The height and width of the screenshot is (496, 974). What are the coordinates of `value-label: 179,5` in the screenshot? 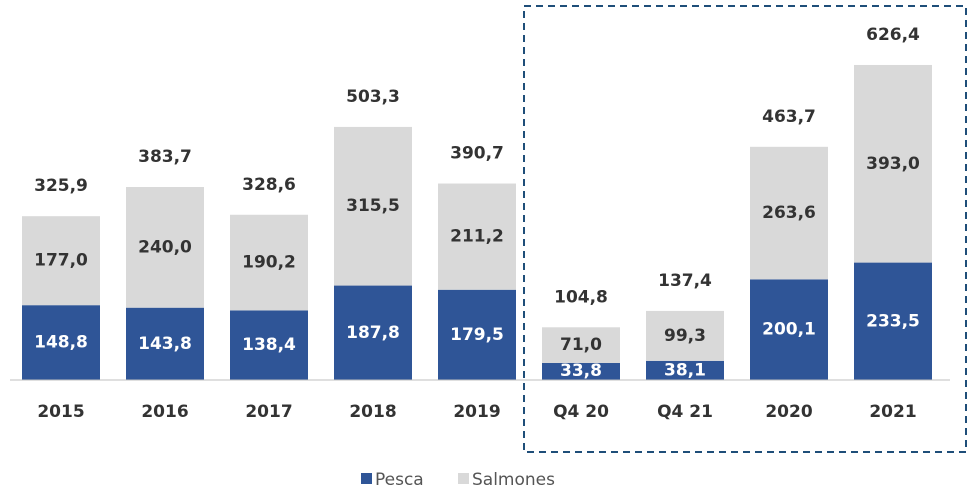 It's located at (477, 335).